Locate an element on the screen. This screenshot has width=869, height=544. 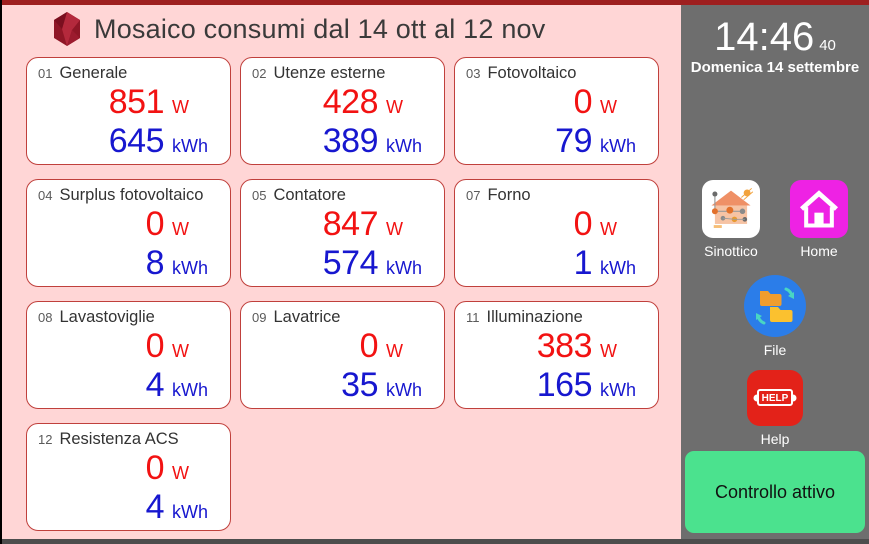
clock-time: 14:46 is located at coordinates (764, 37).